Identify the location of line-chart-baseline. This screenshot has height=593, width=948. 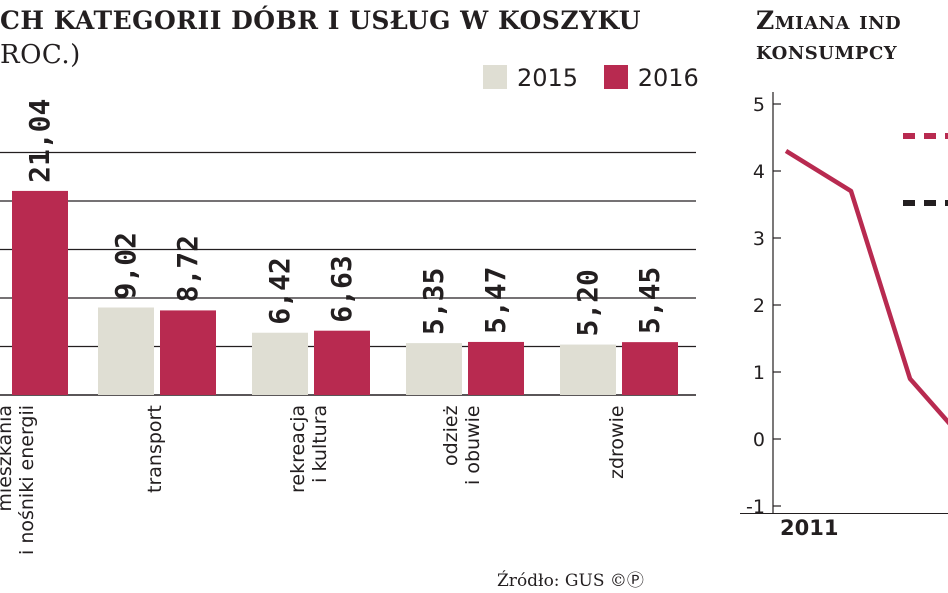
(844, 513).